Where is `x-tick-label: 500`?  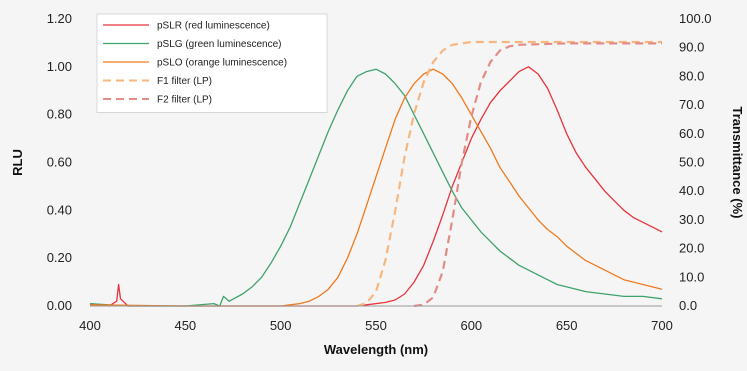 x-tick-label: 500 is located at coordinates (281, 325).